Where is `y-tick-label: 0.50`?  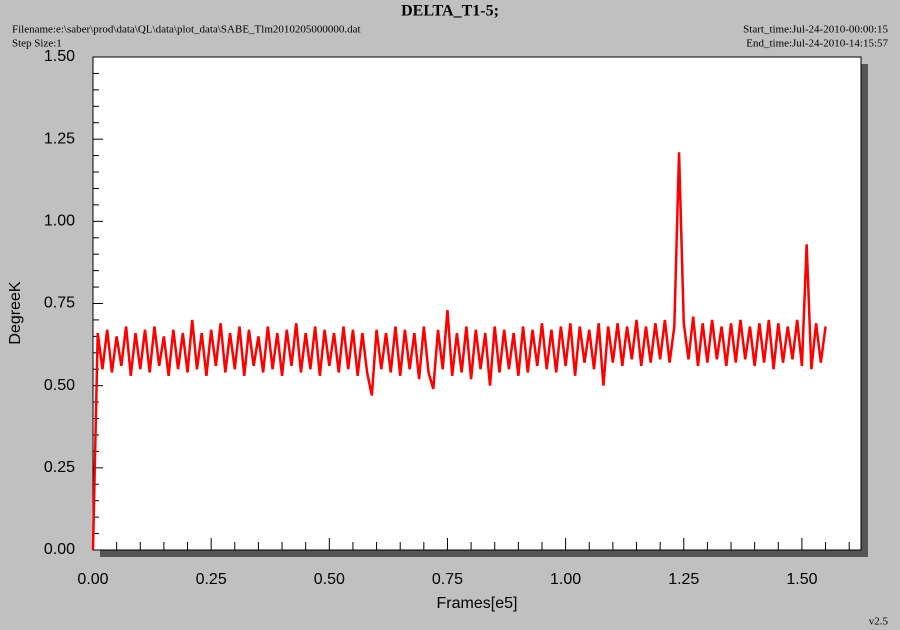
y-tick-label: 0.50 is located at coordinates (59, 385).